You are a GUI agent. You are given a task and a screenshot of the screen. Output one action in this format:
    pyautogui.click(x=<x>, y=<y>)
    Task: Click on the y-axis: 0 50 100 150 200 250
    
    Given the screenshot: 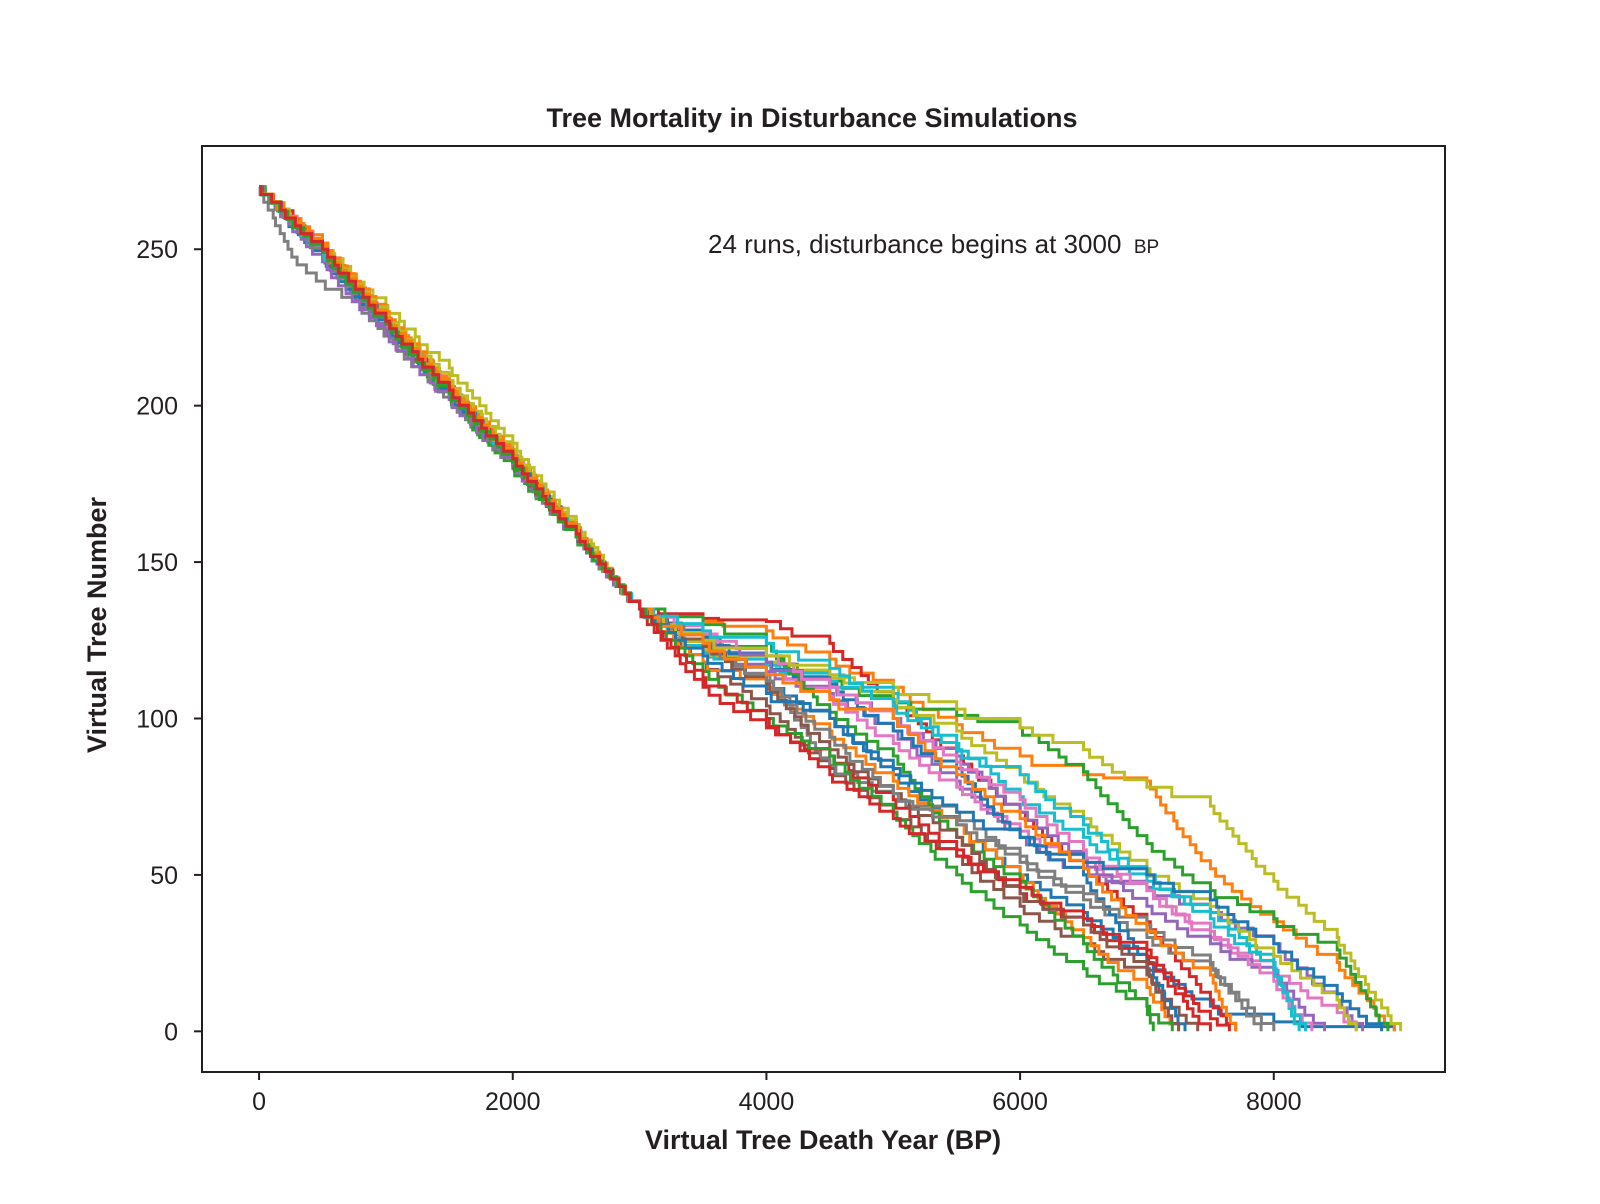 What is the action you would take?
    pyautogui.click(x=169, y=641)
    